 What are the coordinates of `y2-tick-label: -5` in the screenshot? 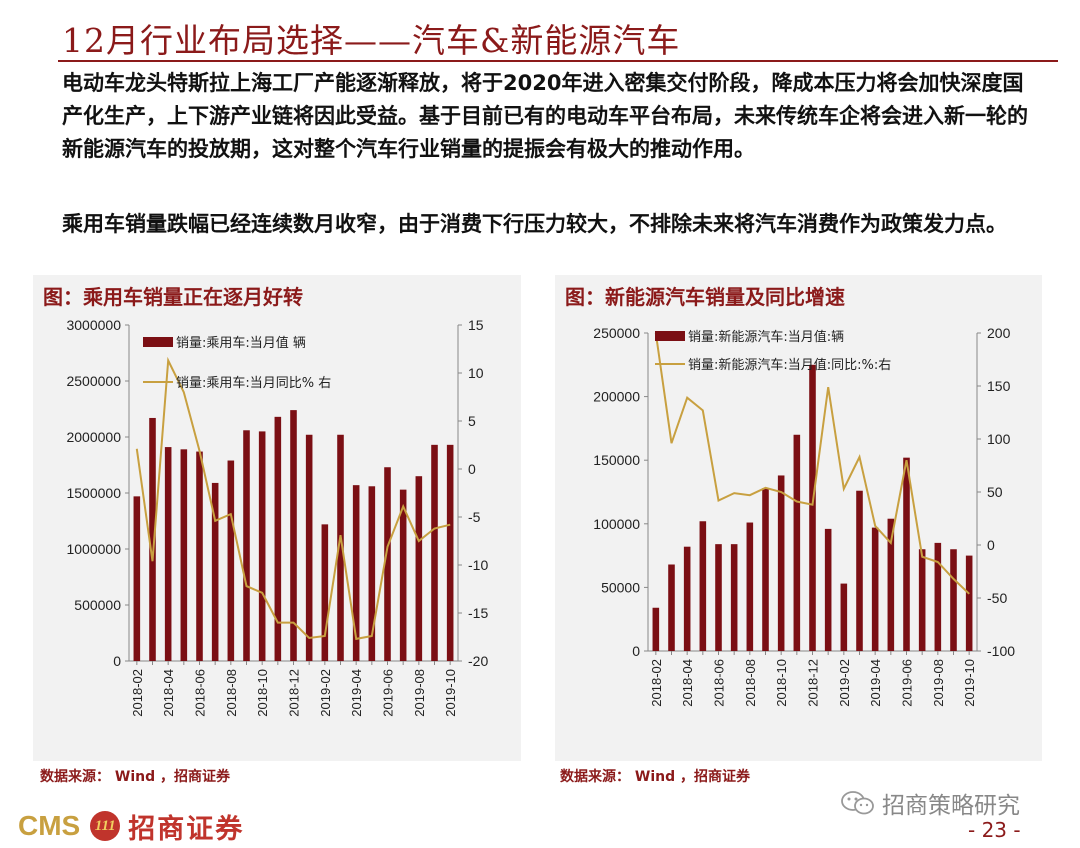 It's located at (474, 517).